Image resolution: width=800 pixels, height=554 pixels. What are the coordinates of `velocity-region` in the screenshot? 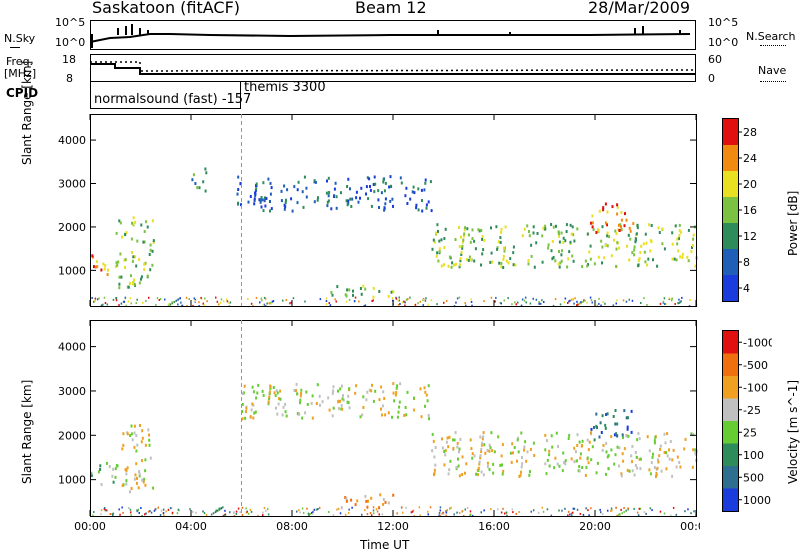 It's located at (335, 401).